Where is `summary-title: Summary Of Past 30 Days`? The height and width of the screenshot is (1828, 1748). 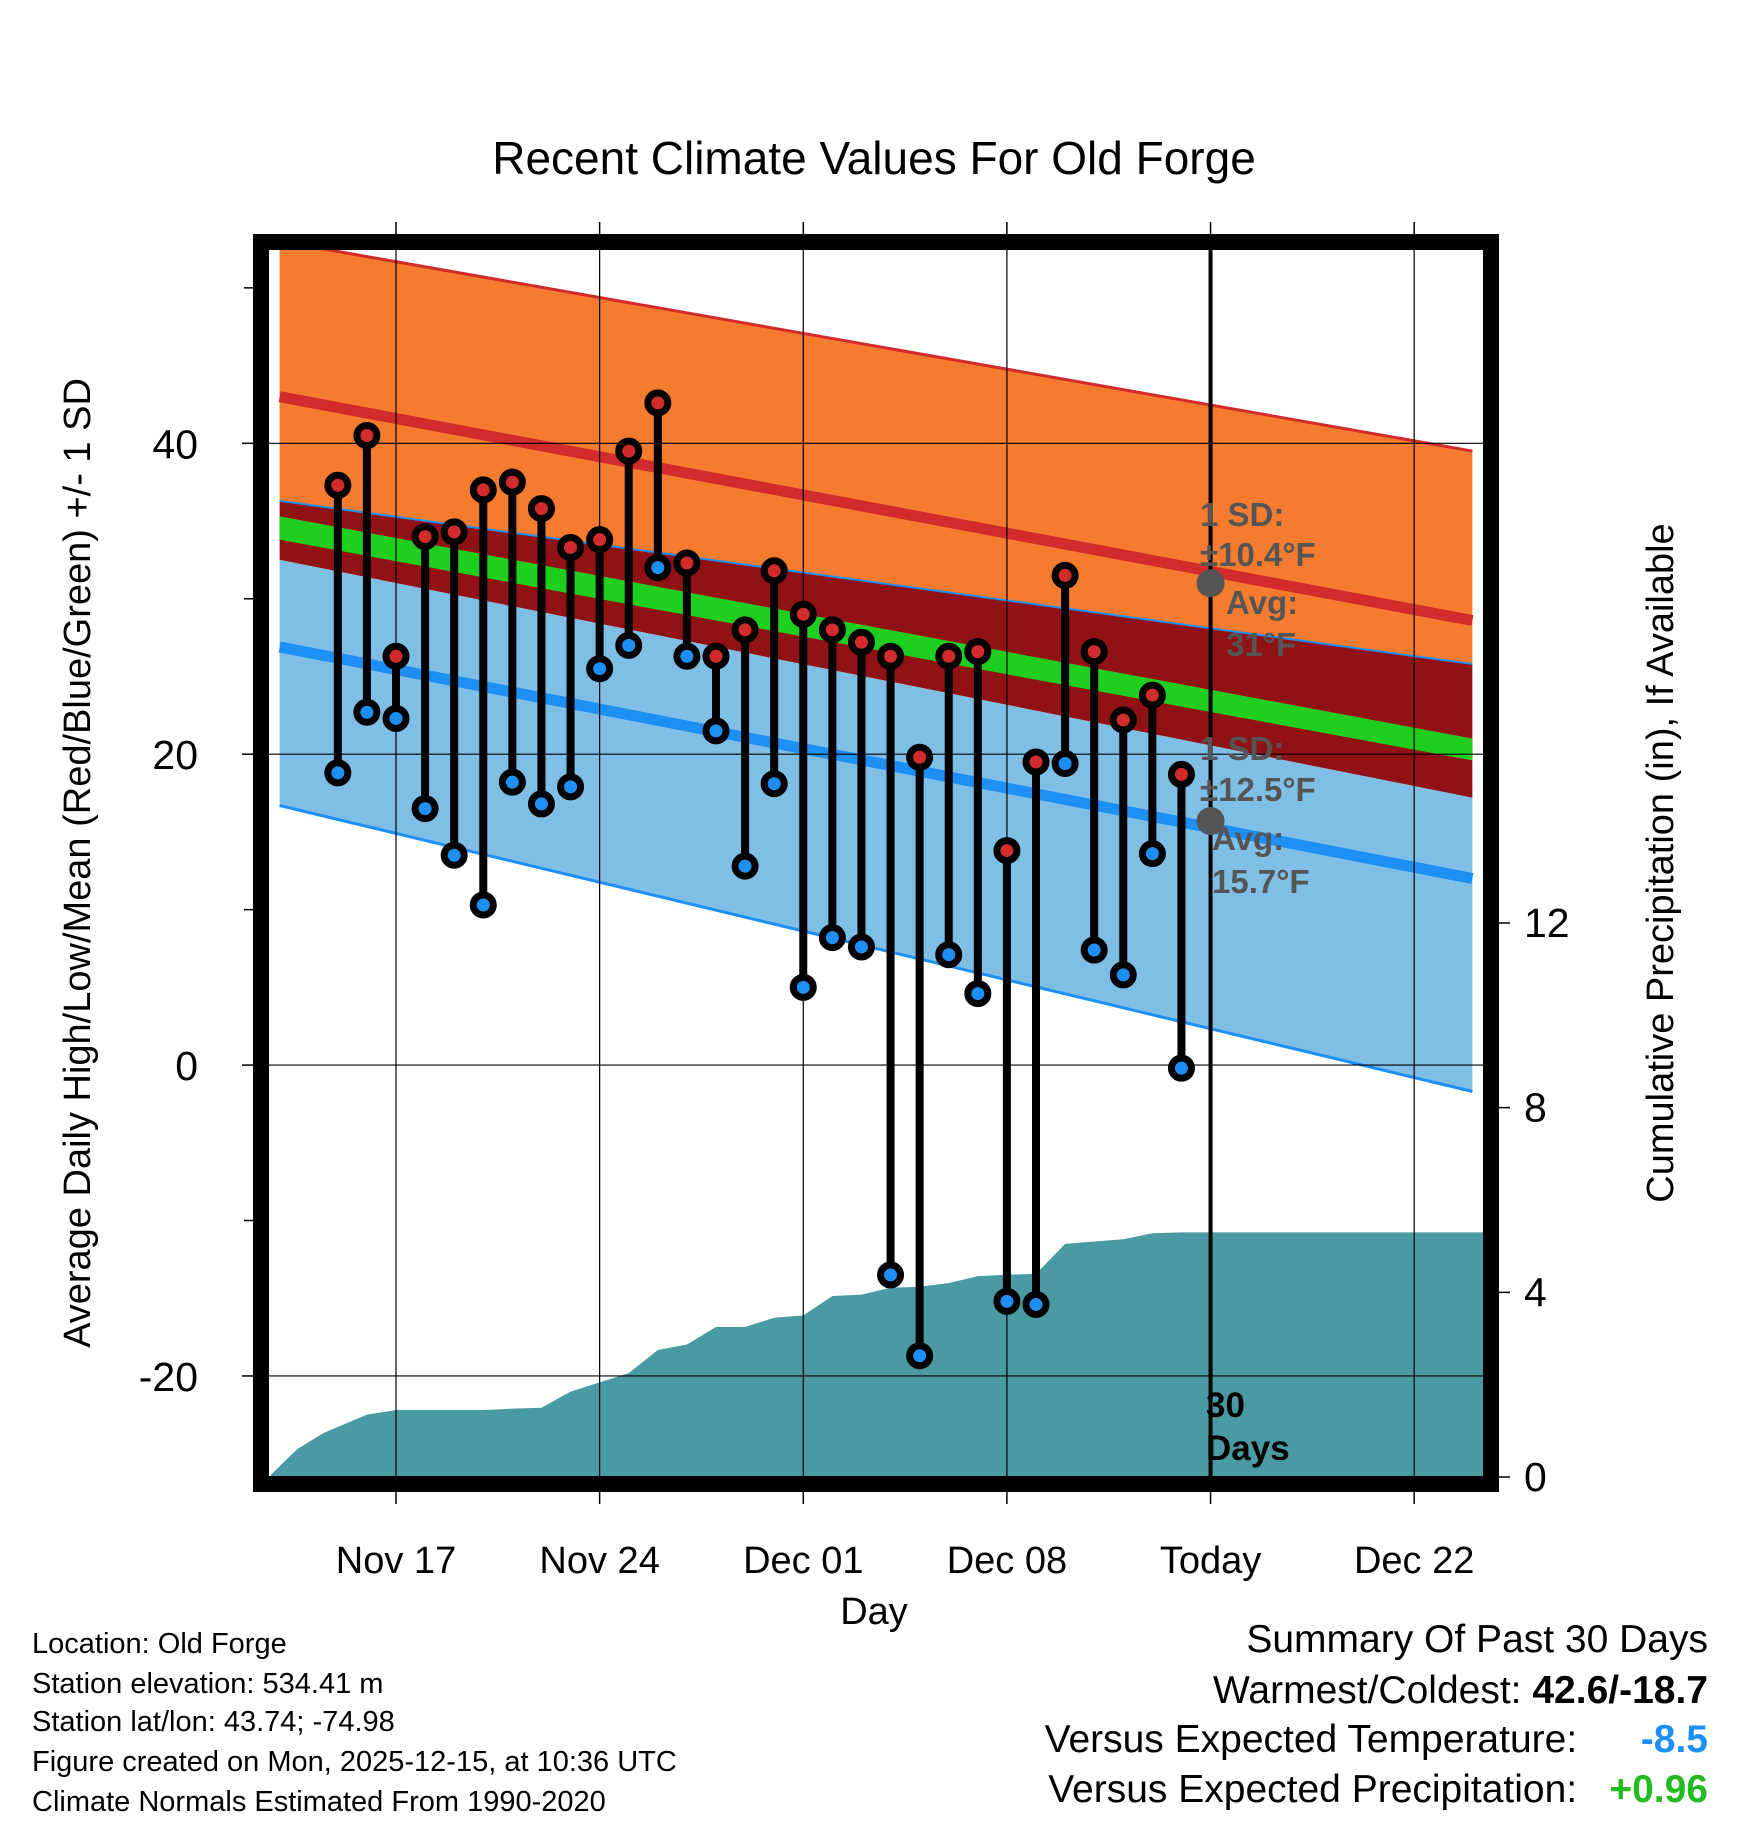 summary-title: Summary Of Past 30 Days is located at coordinates (1477, 1639).